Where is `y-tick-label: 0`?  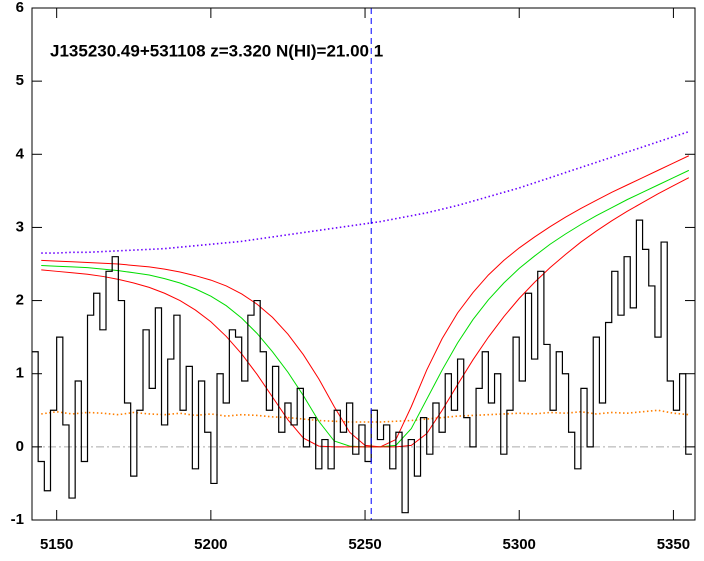 y-tick-label: 0 is located at coordinates (20, 446).